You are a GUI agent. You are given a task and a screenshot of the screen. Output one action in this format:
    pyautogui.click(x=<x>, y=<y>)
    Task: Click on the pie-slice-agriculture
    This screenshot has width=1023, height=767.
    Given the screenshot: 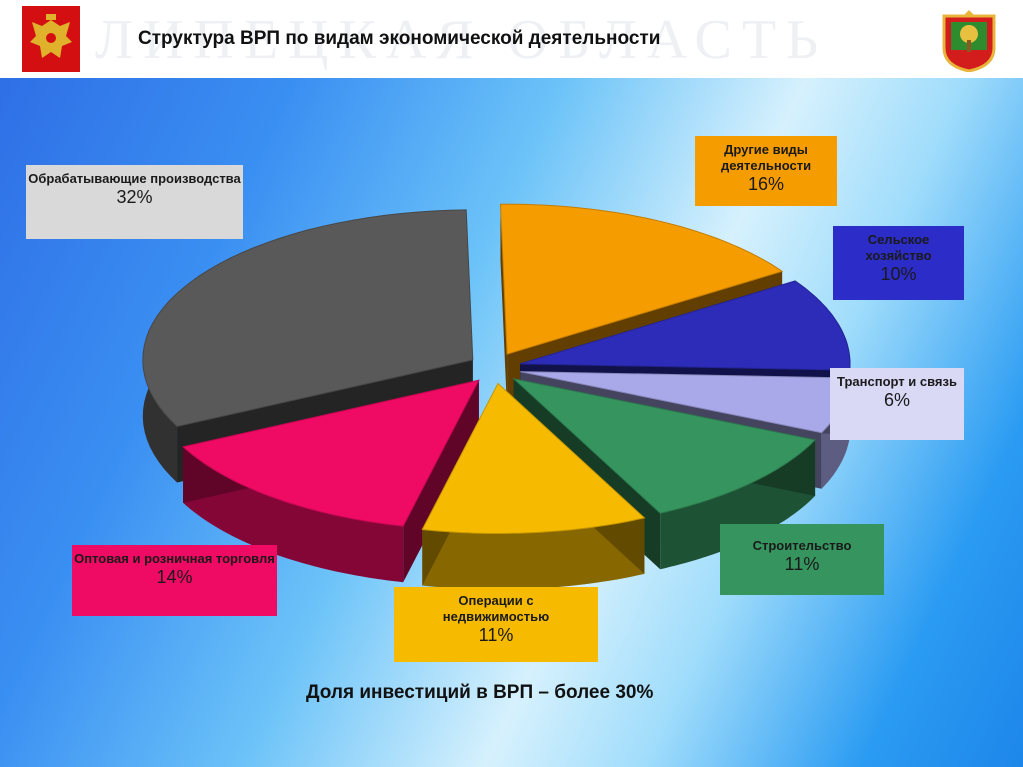 What is the action you would take?
    pyautogui.click(x=685, y=325)
    